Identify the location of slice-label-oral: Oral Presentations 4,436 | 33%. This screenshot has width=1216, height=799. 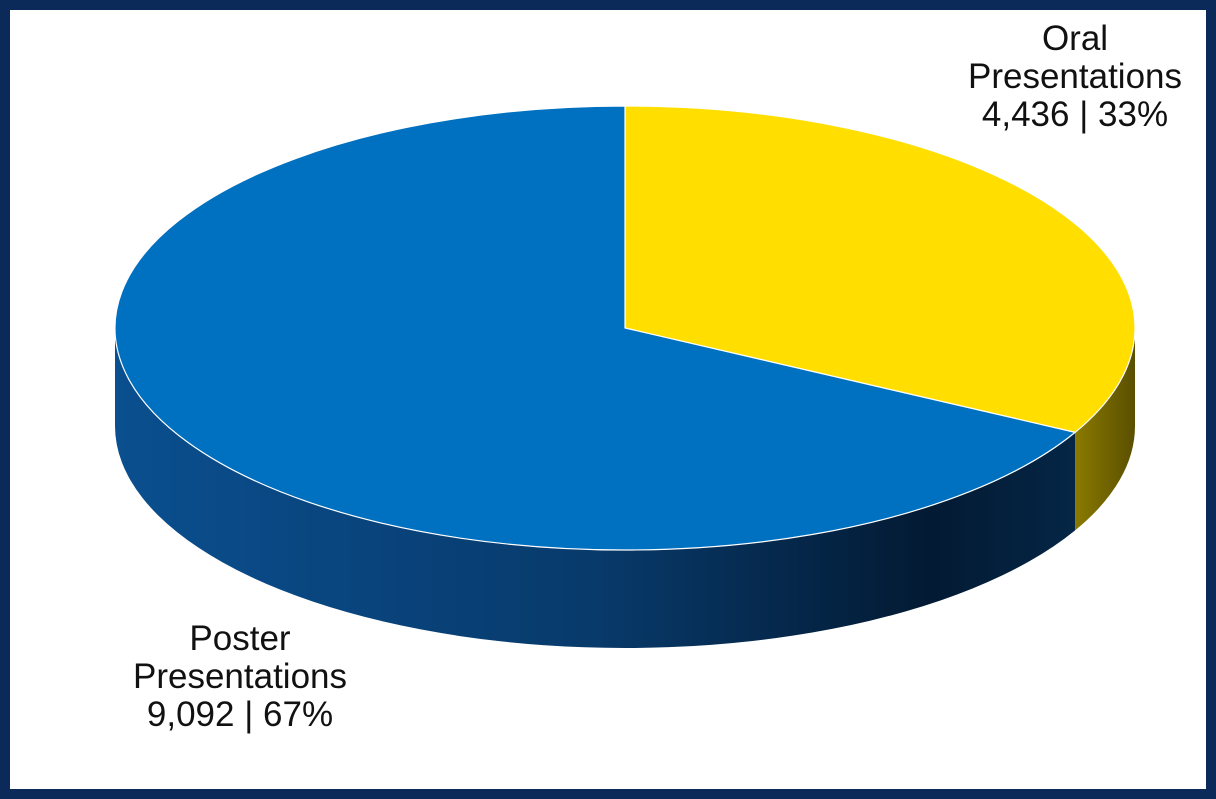
(1075, 77).